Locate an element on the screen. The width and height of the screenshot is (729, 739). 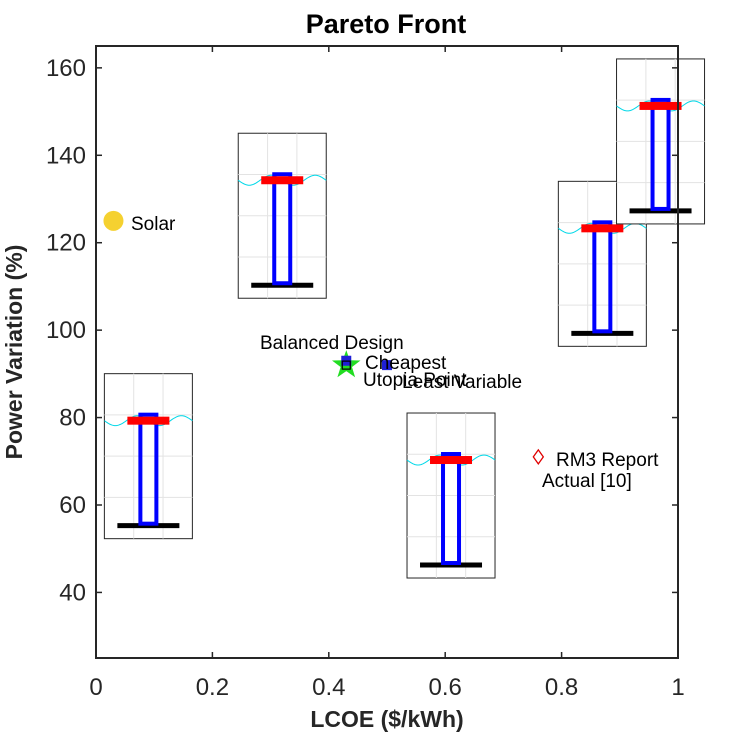
label-cheapest: Cheapest is located at coordinates (406, 363).